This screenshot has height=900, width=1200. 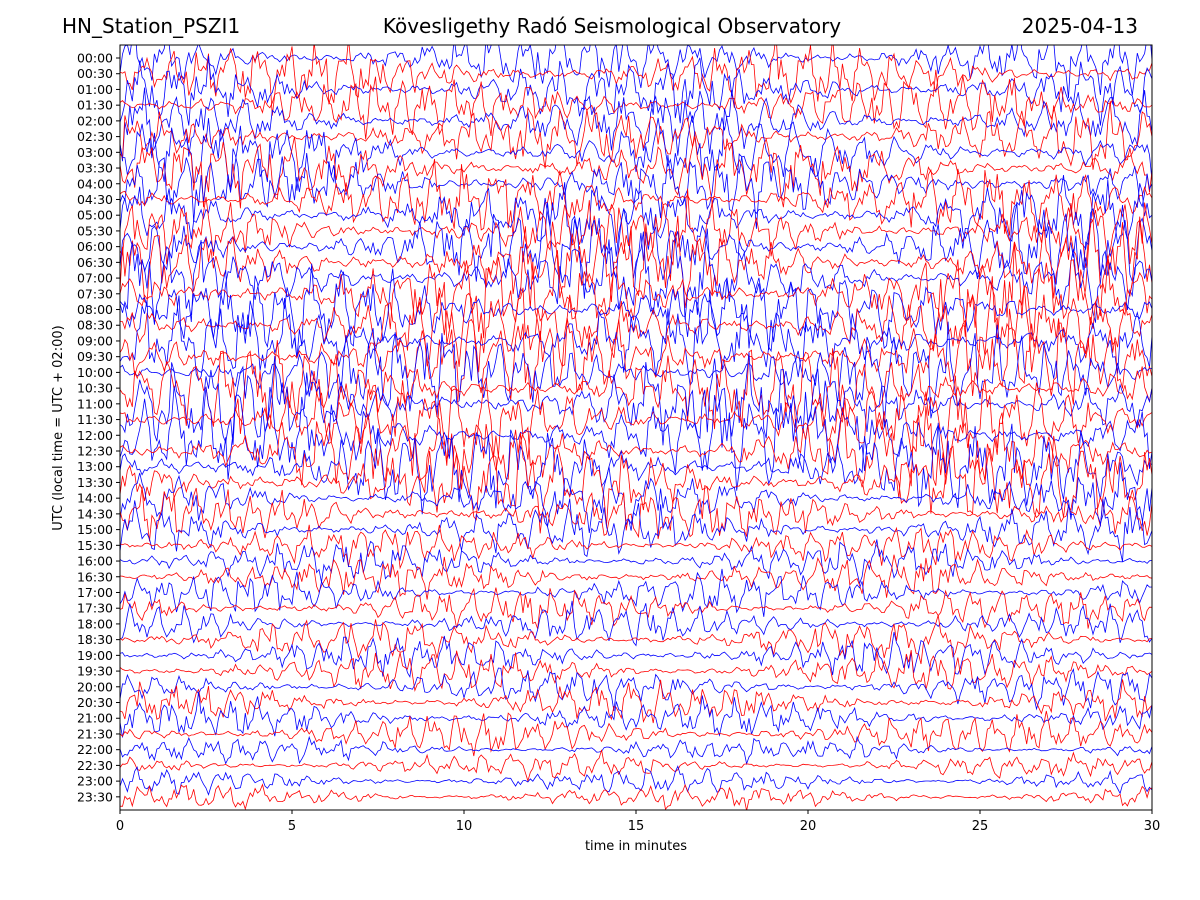 What do you see at coordinates (95, 199) in the screenshot?
I see `y-tick-label: 04:30` at bounding box center [95, 199].